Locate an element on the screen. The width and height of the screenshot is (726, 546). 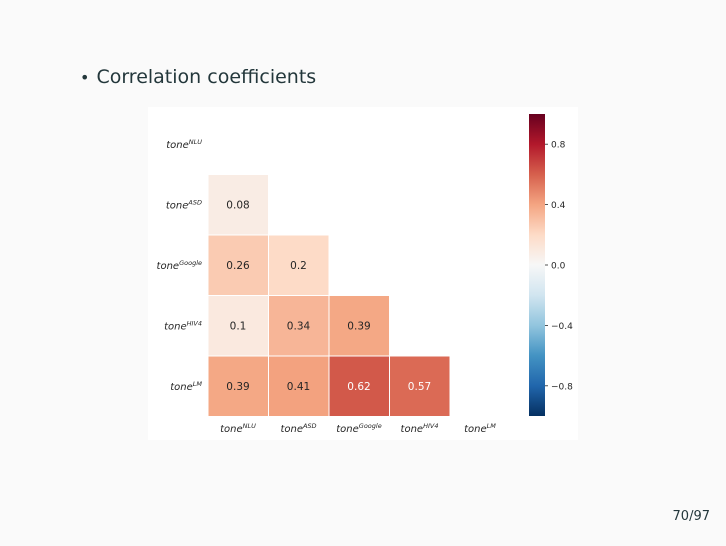
bullet-item: • Correlation coefficients is located at coordinates (198, 77).